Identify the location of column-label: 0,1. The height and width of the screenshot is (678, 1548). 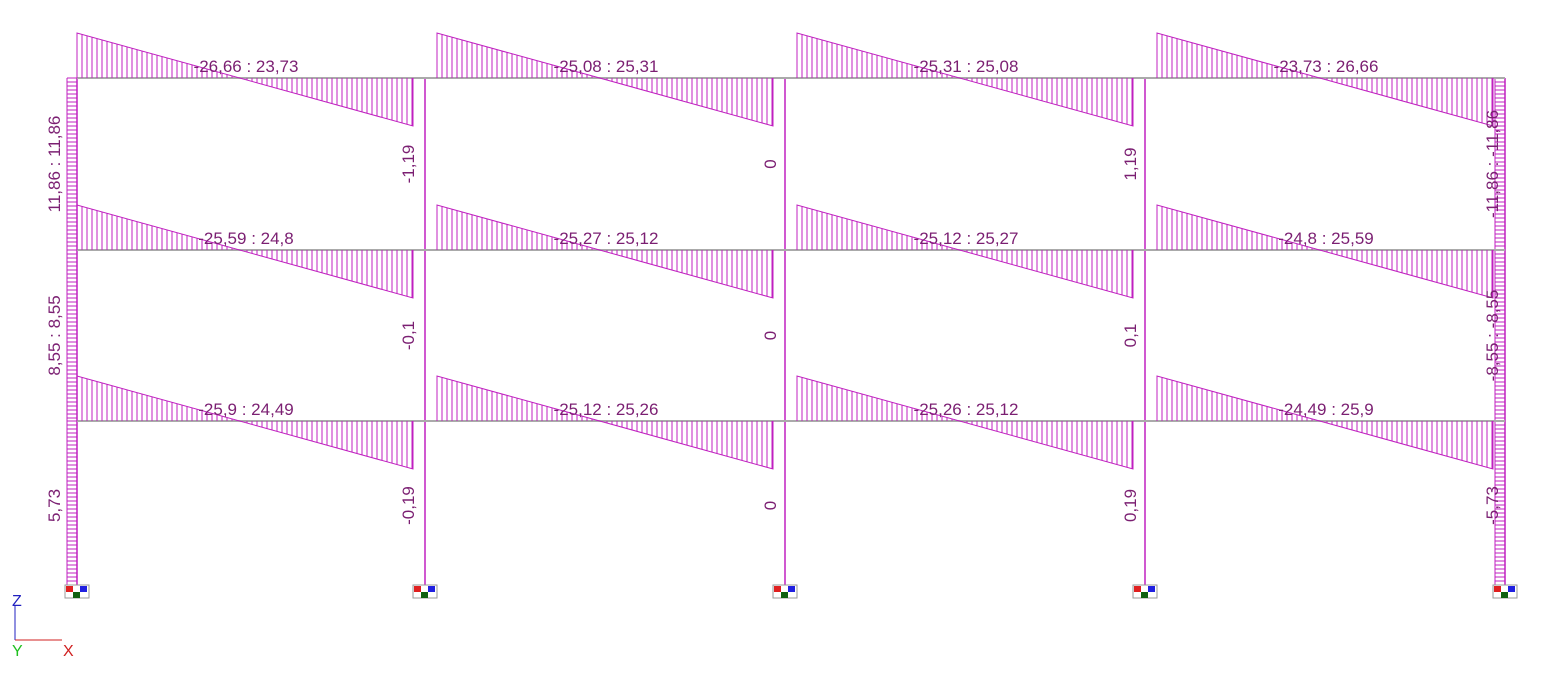
(1130, 336).